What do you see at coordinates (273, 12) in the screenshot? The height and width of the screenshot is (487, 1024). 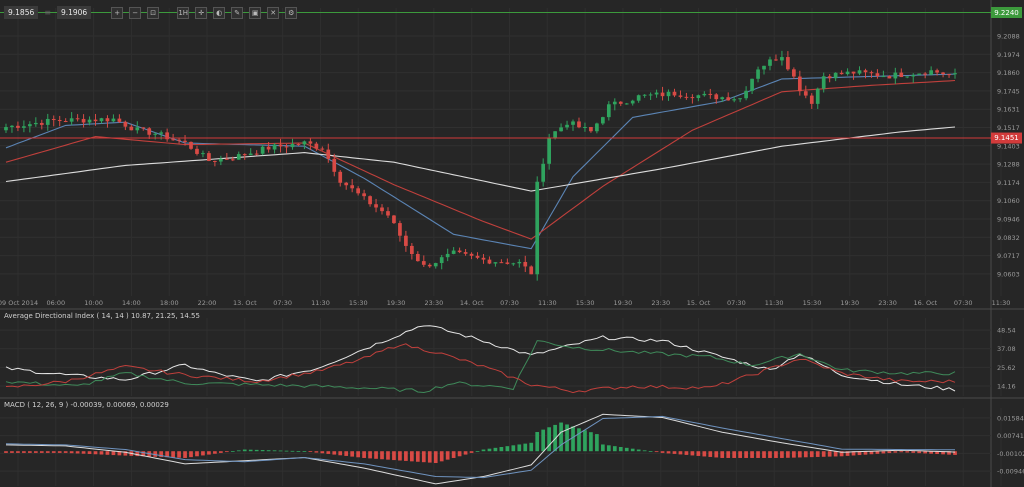 I see `delete-icon: ✕` at bounding box center [273, 12].